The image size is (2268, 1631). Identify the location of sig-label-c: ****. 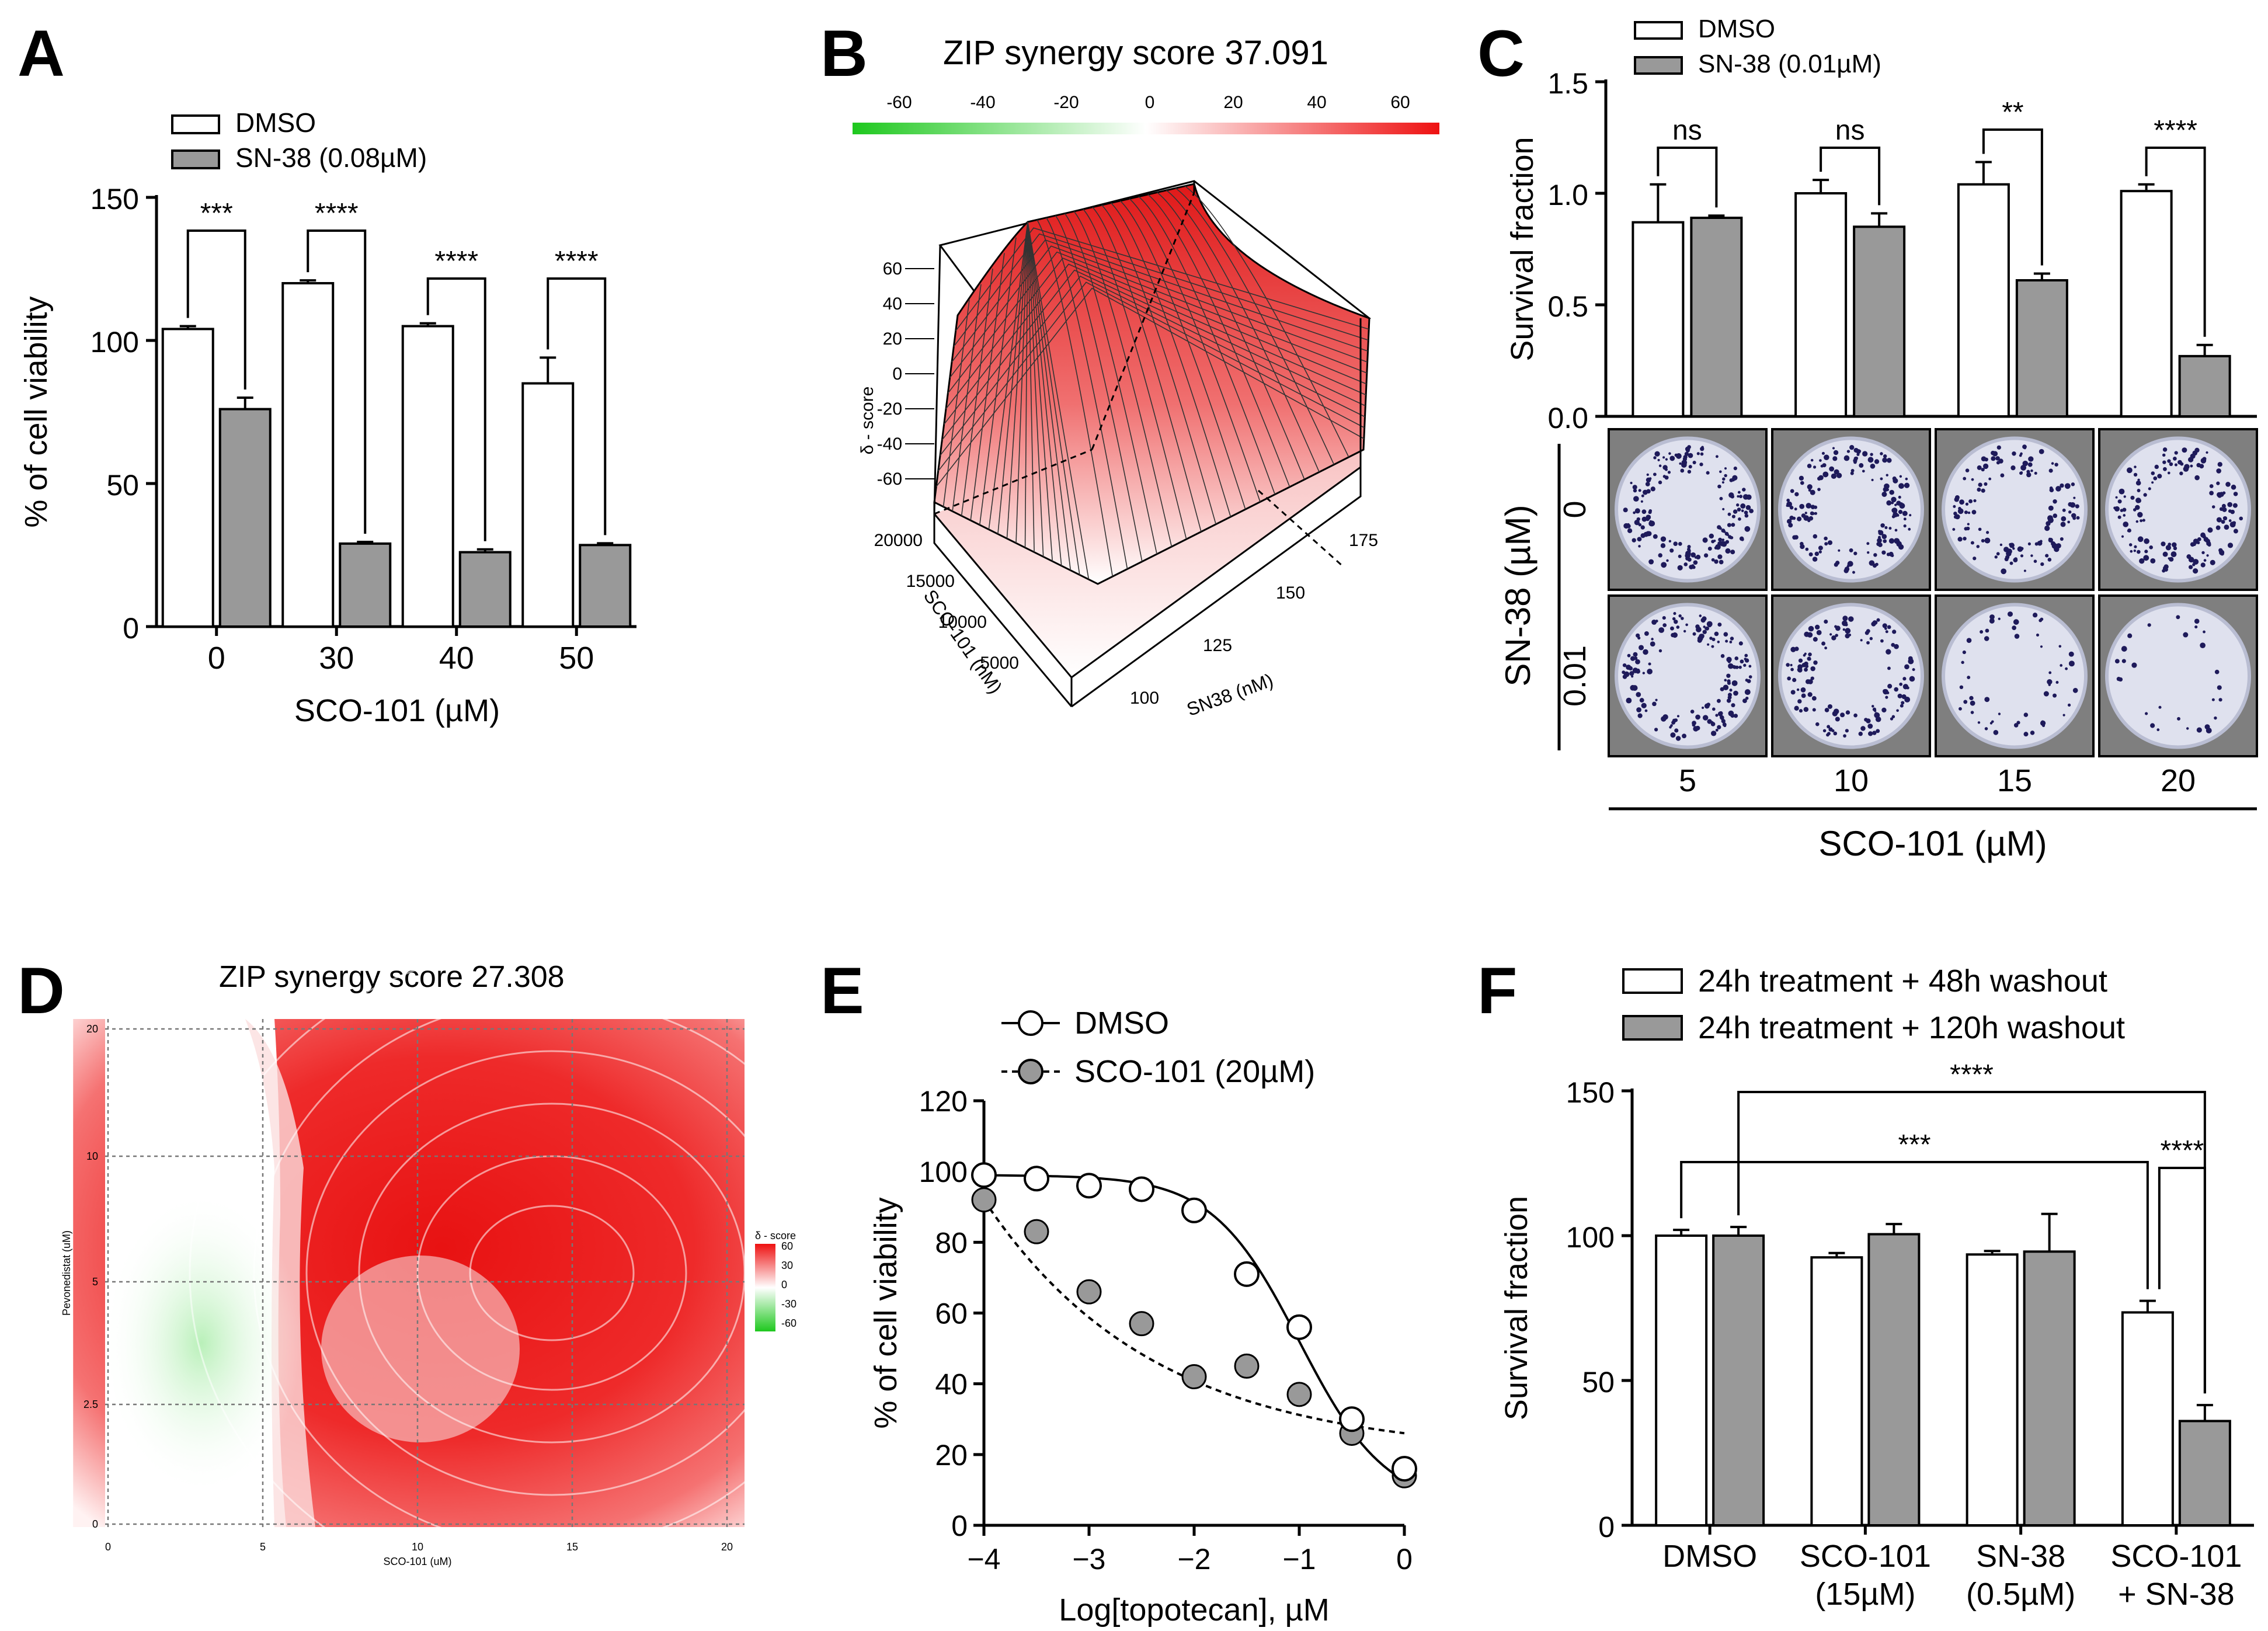
(2175, 130).